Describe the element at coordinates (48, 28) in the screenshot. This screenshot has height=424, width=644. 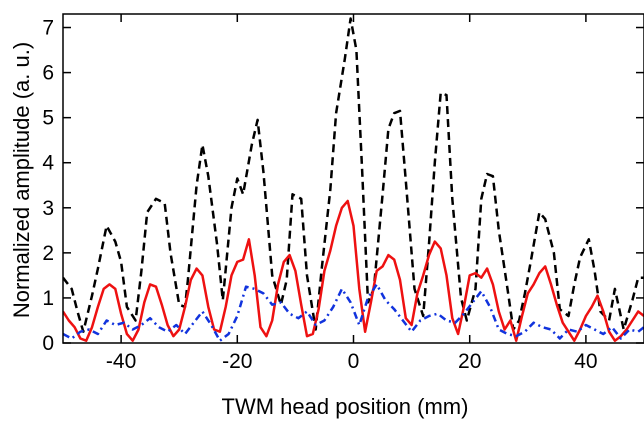
I see `y-tick-label: 7` at that location.